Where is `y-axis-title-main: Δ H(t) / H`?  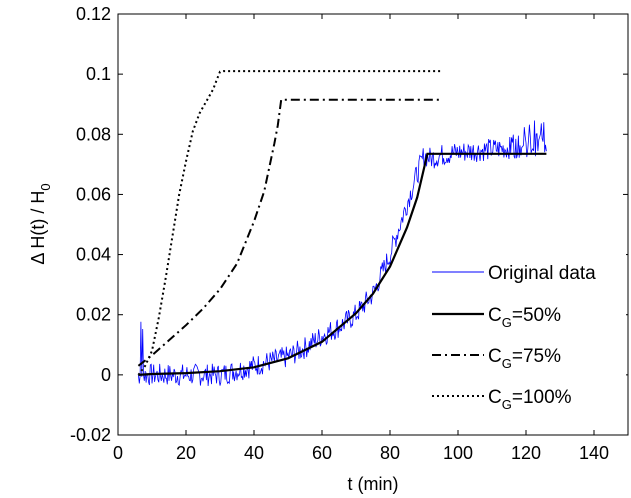
y-axis-title-main: Δ H(t) / H is located at coordinates (38, 228).